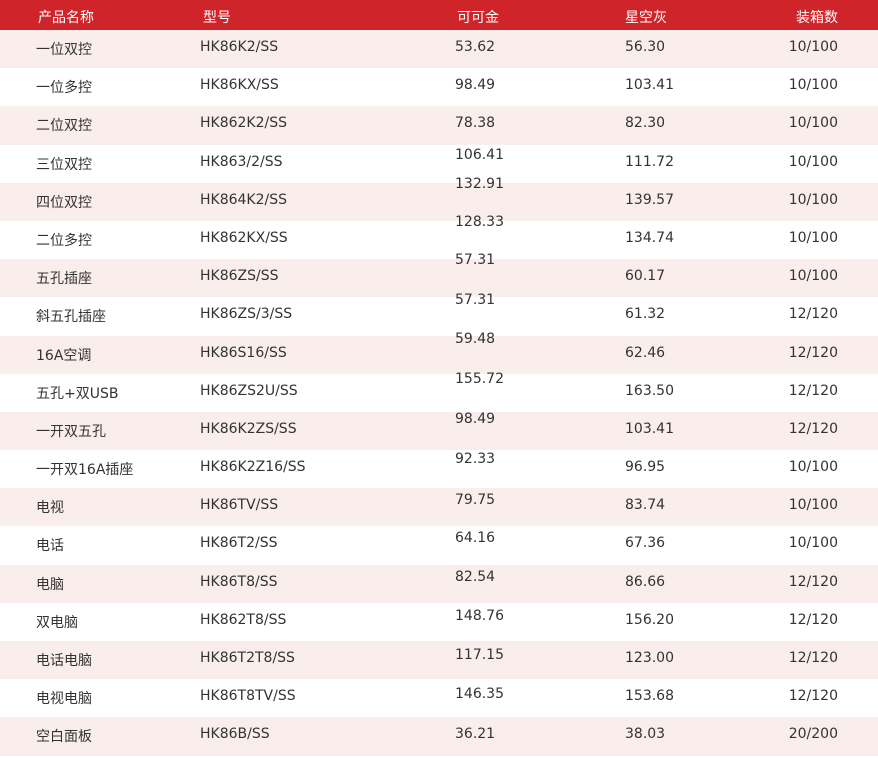  I want to click on cell-product-name: 五孔+双USB, so click(77, 393).